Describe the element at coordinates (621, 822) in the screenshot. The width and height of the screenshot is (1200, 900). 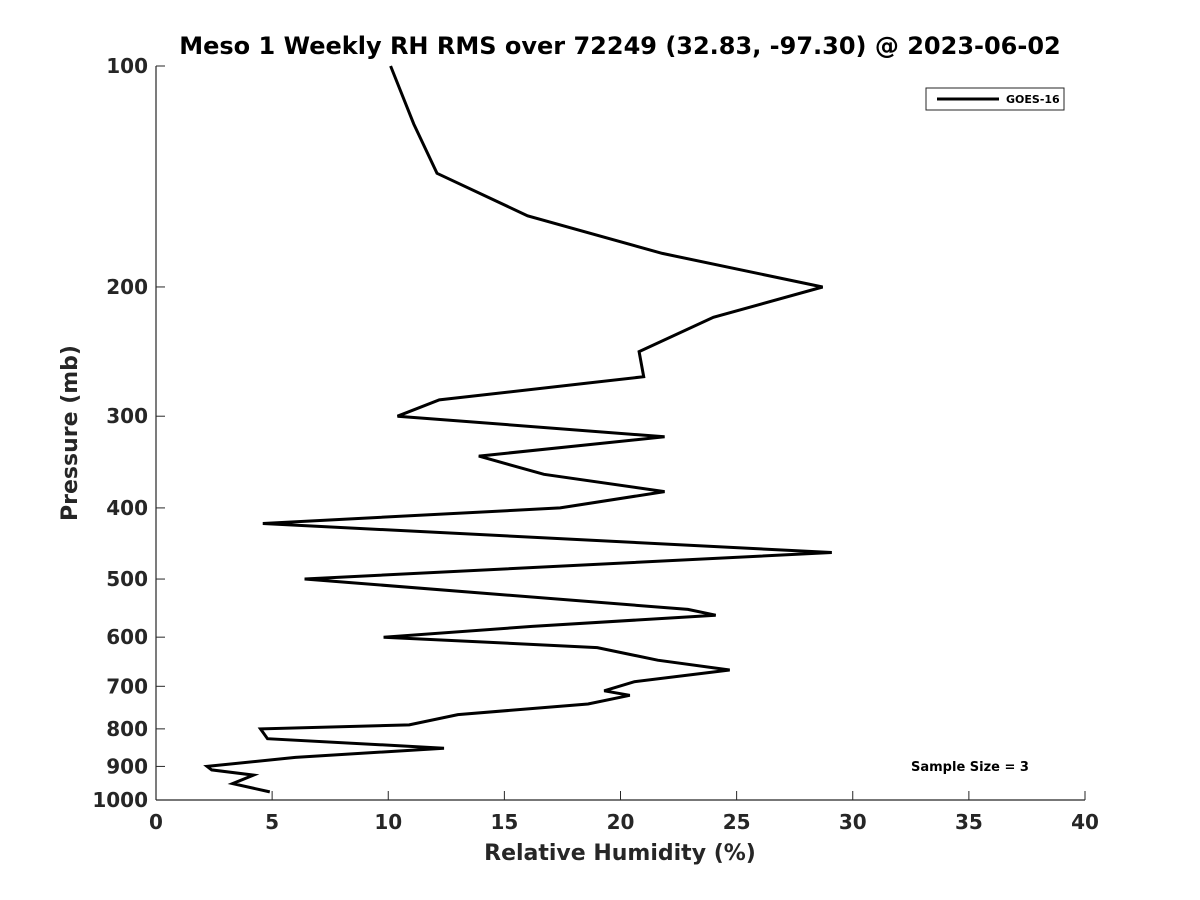
I see `x-tick-label: 20` at that location.